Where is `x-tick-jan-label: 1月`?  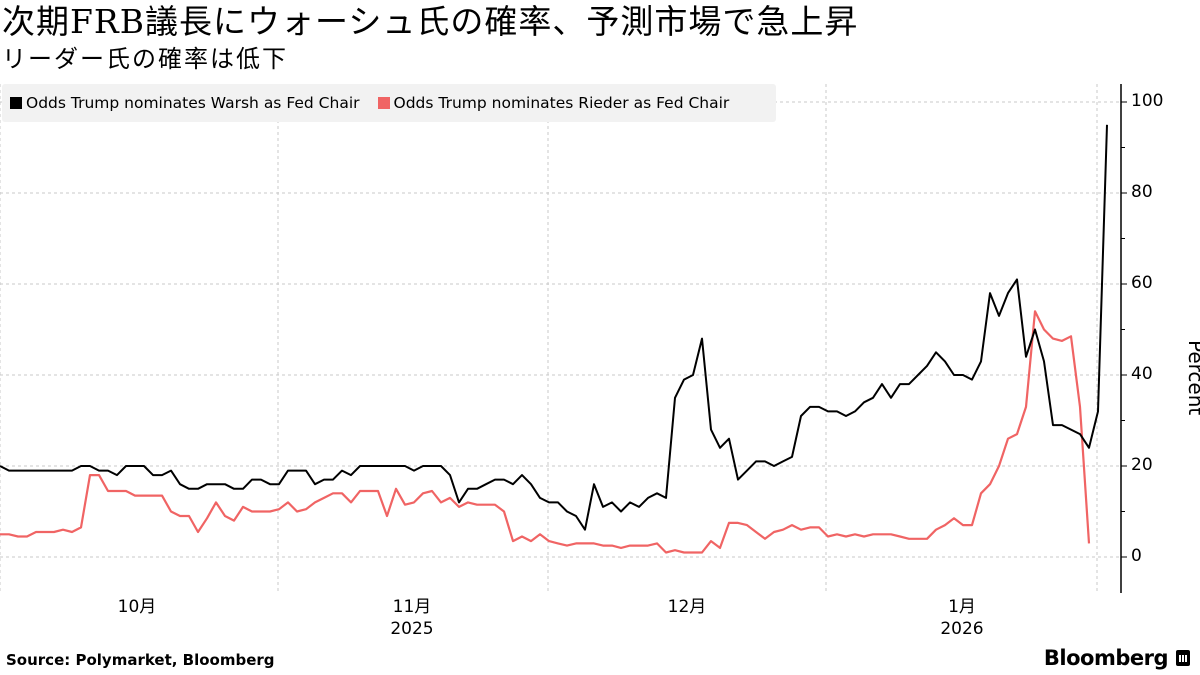 x-tick-jan-label: 1月 is located at coordinates (962, 607).